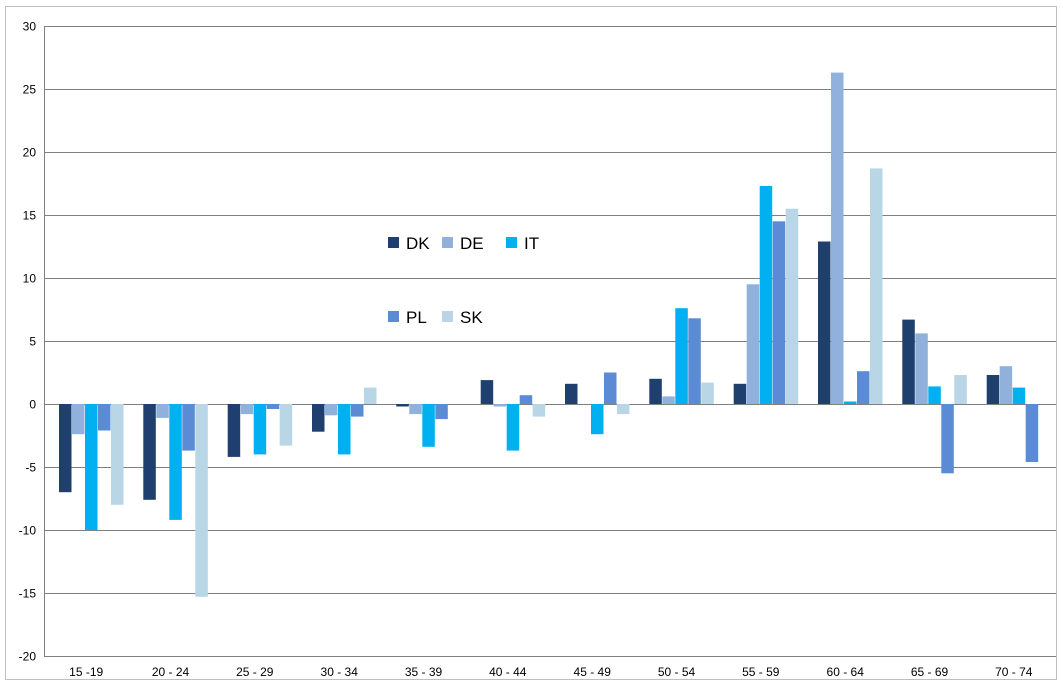 The image size is (1063, 687). I want to click on legend-swatch-de, so click(447, 242).